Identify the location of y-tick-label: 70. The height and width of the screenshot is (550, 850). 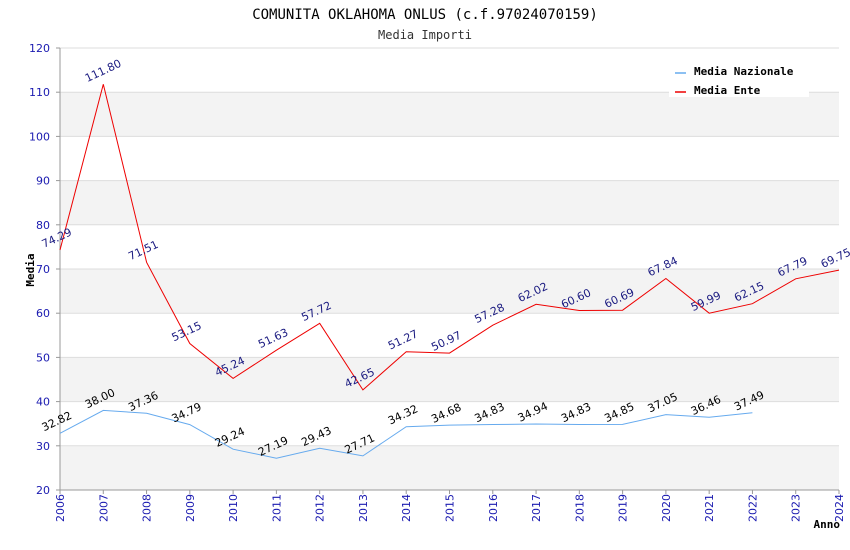
(43, 269).